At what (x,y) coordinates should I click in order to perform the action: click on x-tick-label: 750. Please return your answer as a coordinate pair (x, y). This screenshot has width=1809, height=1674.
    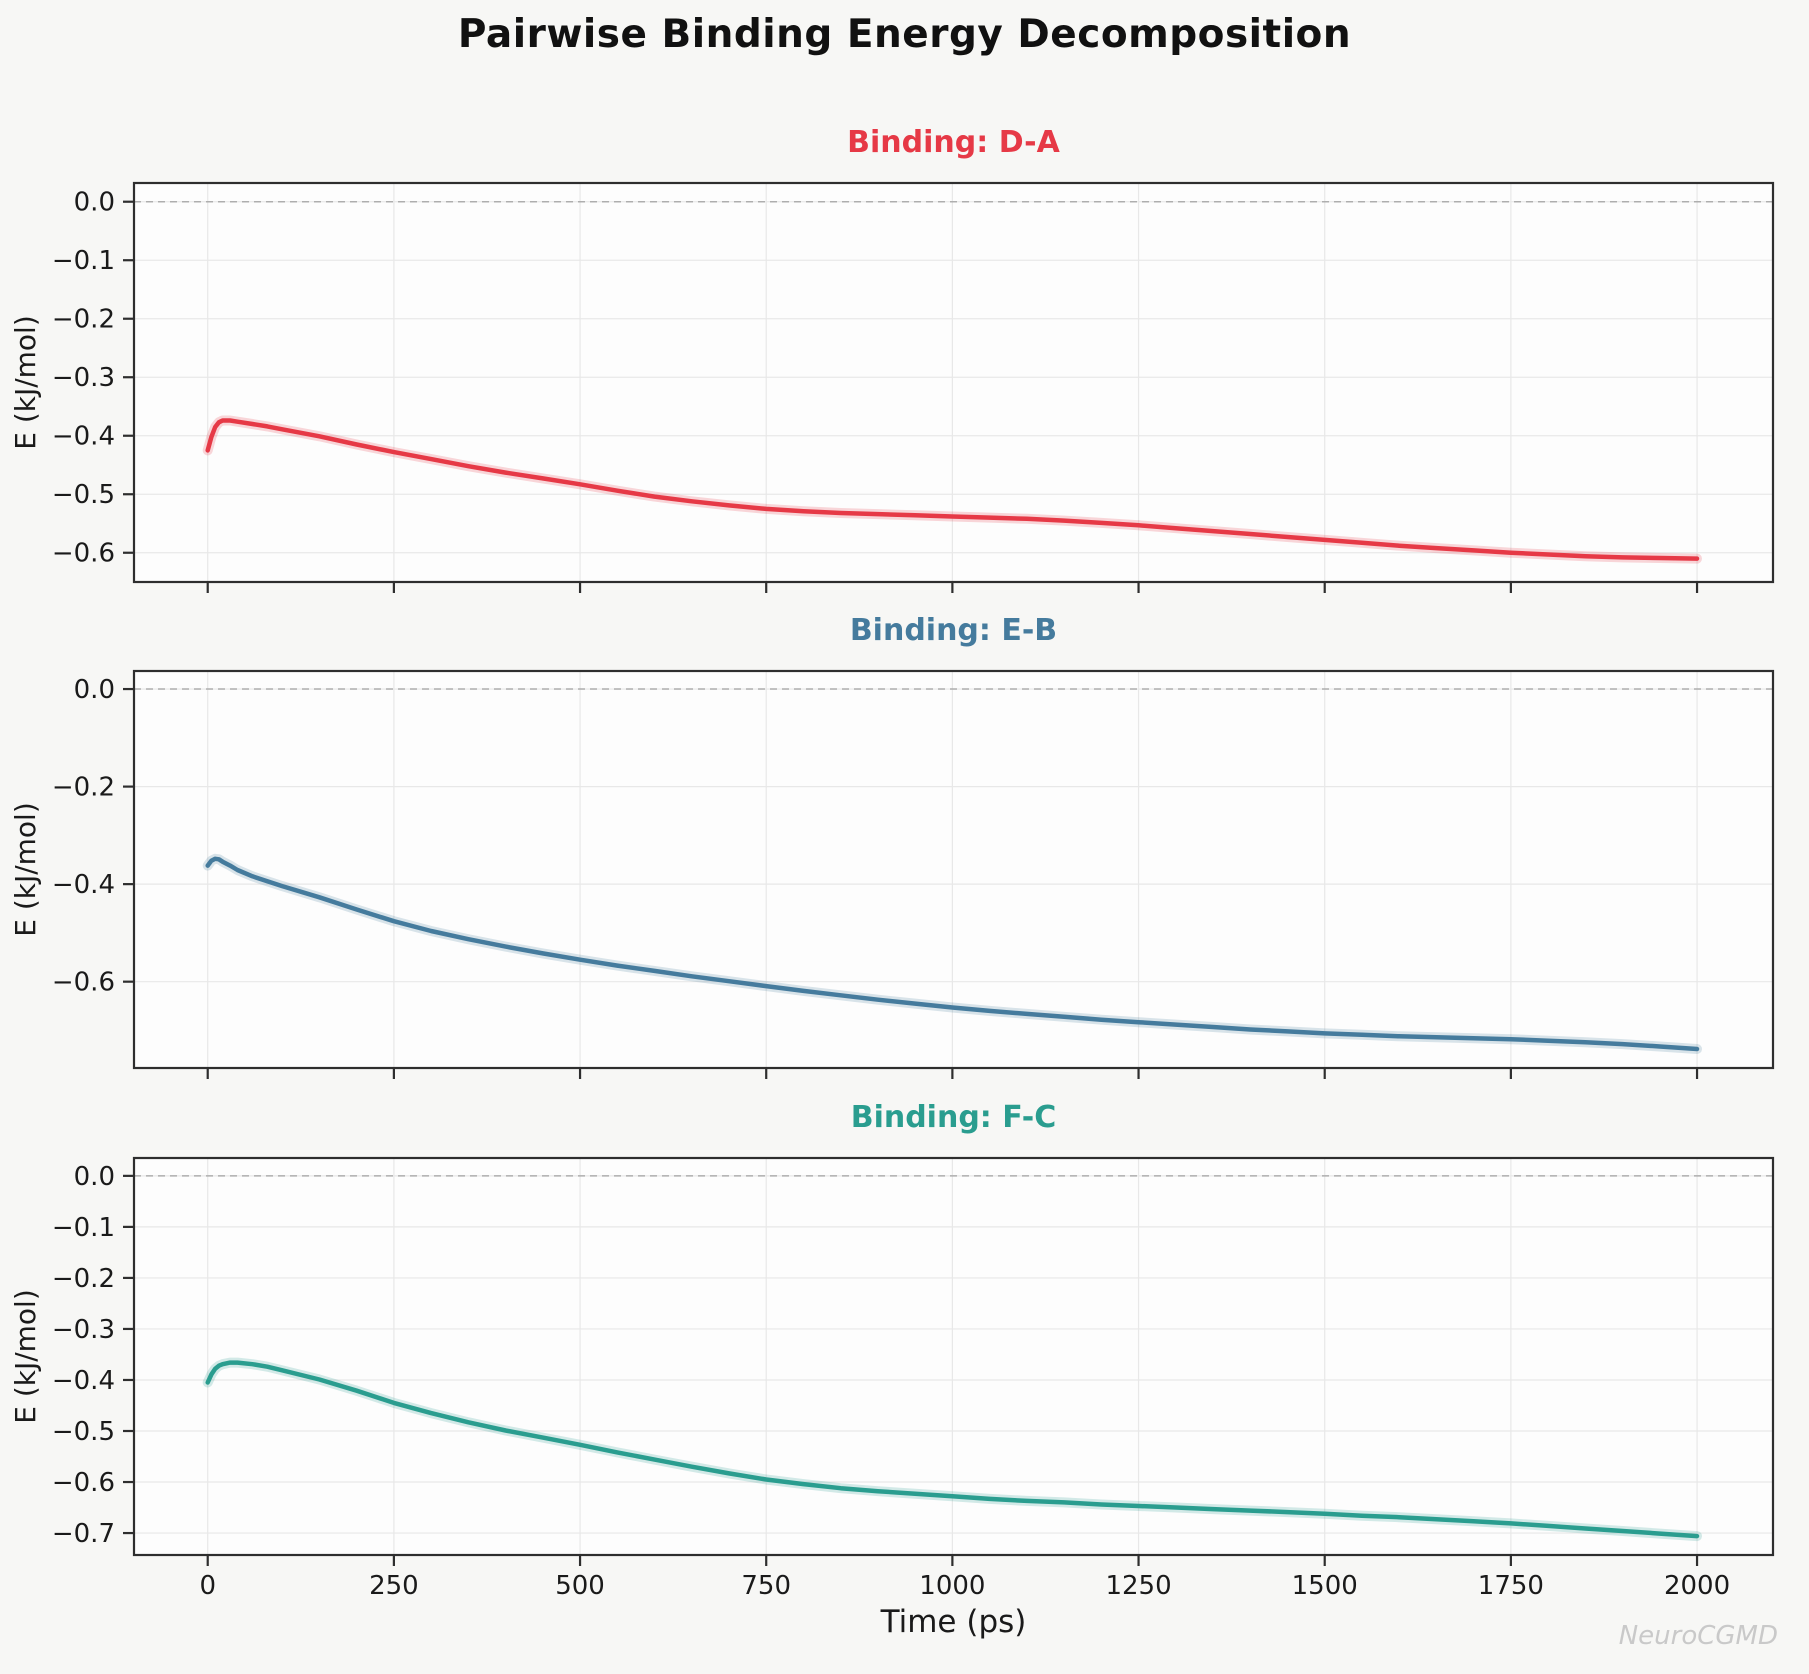
    Looking at the image, I should click on (766, 1586).